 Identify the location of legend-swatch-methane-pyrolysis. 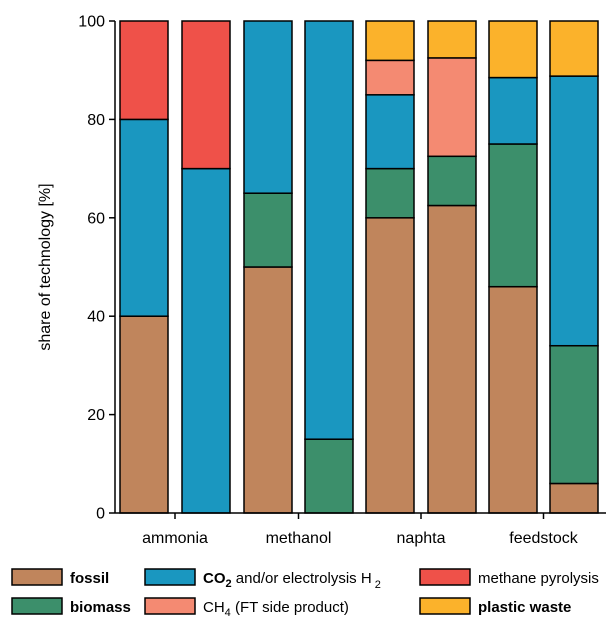
(445, 577).